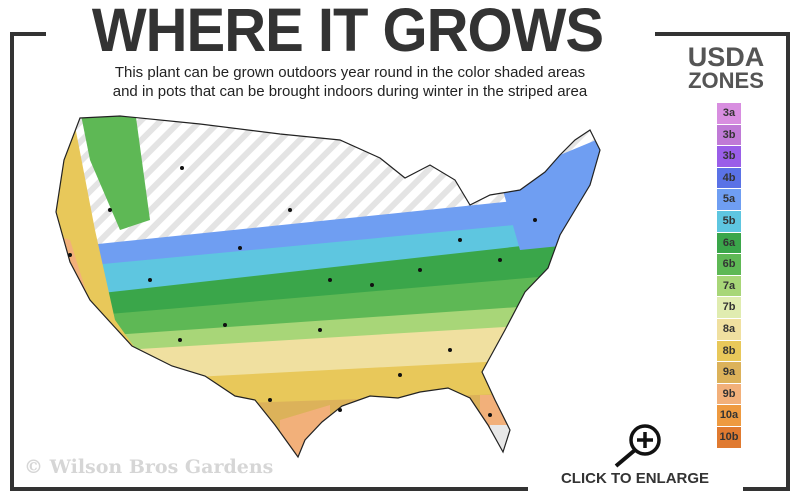  I want to click on legend-swatch-10a: 10a, so click(729, 415).